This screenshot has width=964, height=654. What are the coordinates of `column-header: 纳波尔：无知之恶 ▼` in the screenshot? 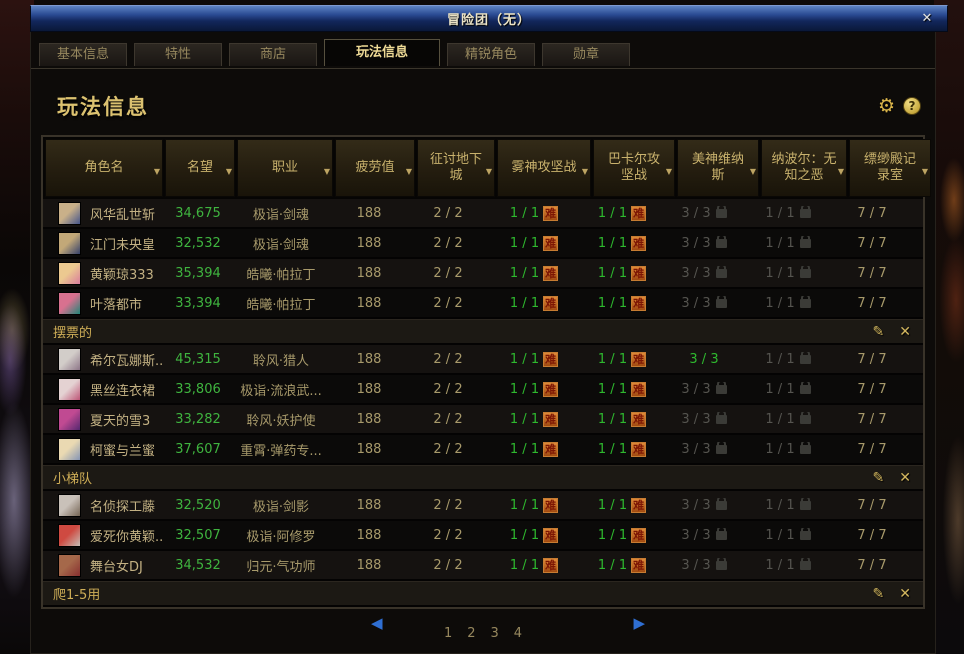 It's located at (804, 168).